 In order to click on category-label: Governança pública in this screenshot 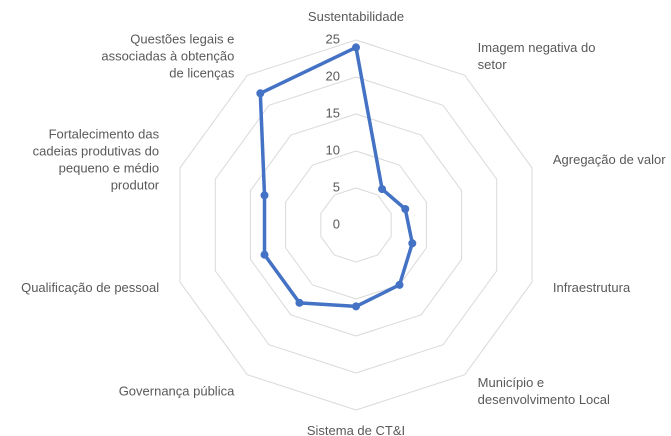, I will do `click(177, 391)`.